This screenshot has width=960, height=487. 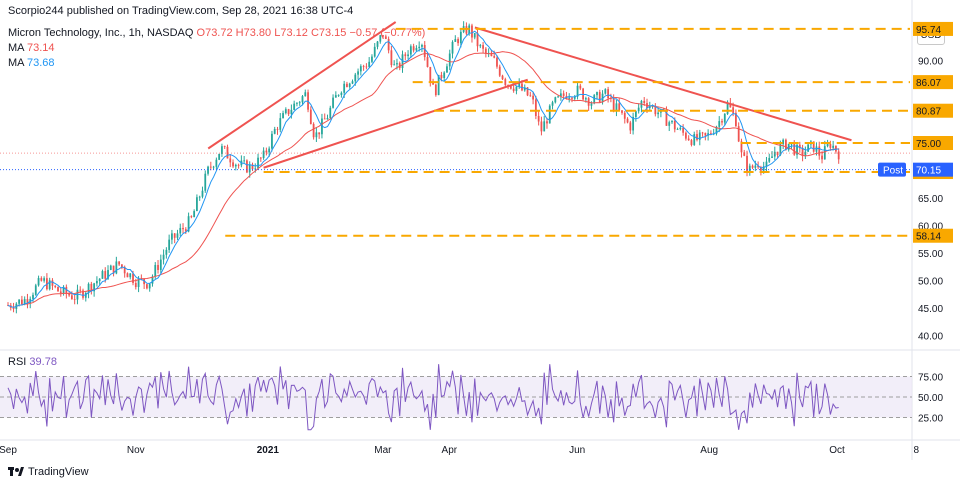 I want to click on tradingview-brand: TradingView, so click(x=48, y=472).